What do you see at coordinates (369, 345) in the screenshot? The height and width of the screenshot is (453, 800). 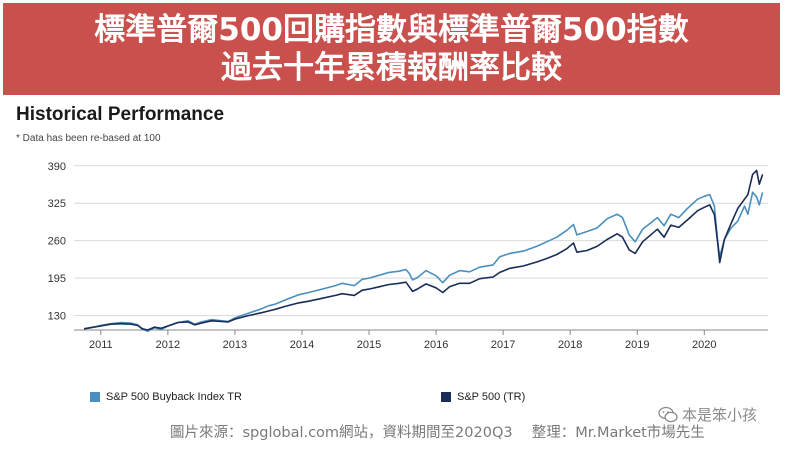 I see `x-tick-label: 2015` at bounding box center [369, 345].